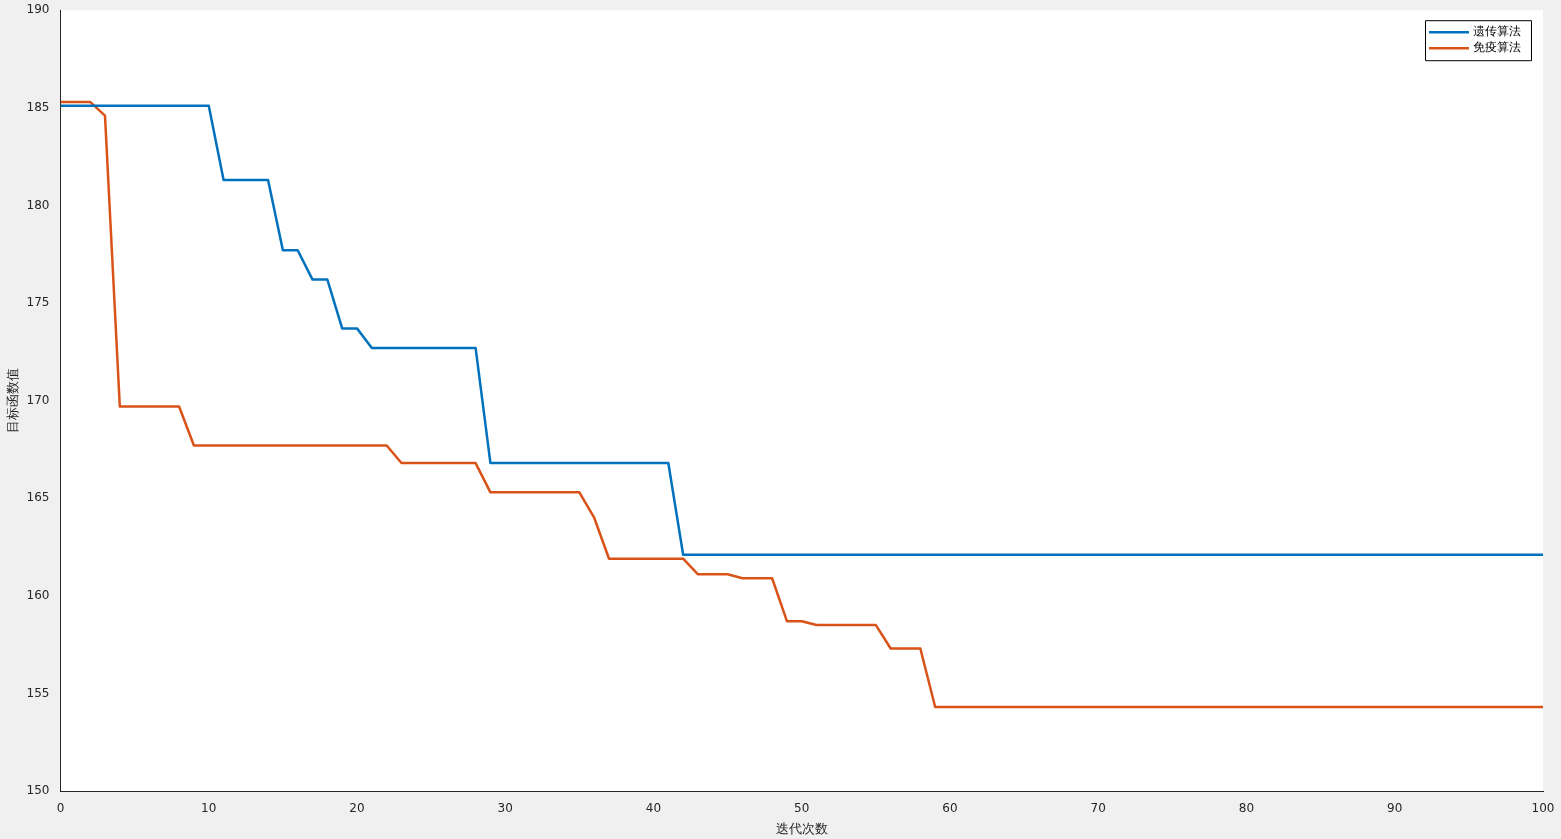 This screenshot has width=1561, height=839. I want to click on y-tick-label: 150, so click(38, 790).